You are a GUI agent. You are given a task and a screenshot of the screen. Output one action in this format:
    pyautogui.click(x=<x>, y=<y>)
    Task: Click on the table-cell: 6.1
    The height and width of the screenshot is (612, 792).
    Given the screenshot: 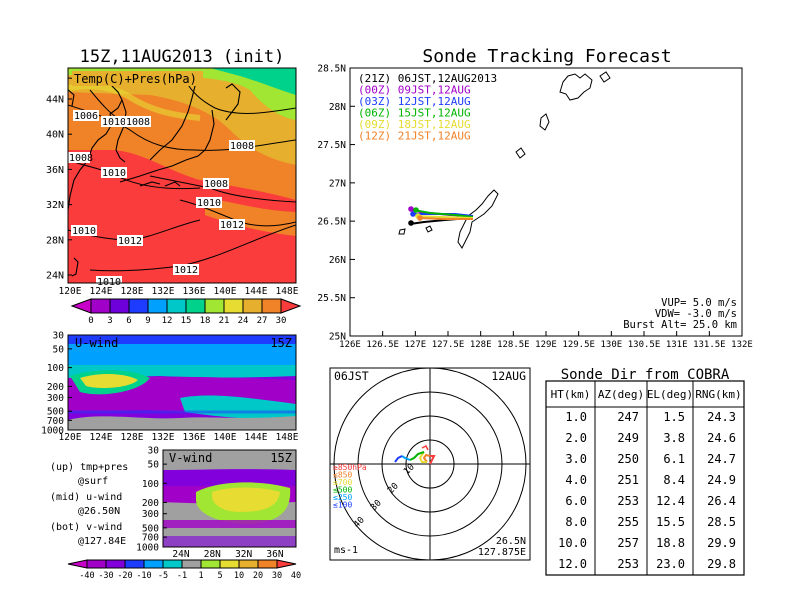 What is the action you would take?
    pyautogui.click(x=674, y=459)
    